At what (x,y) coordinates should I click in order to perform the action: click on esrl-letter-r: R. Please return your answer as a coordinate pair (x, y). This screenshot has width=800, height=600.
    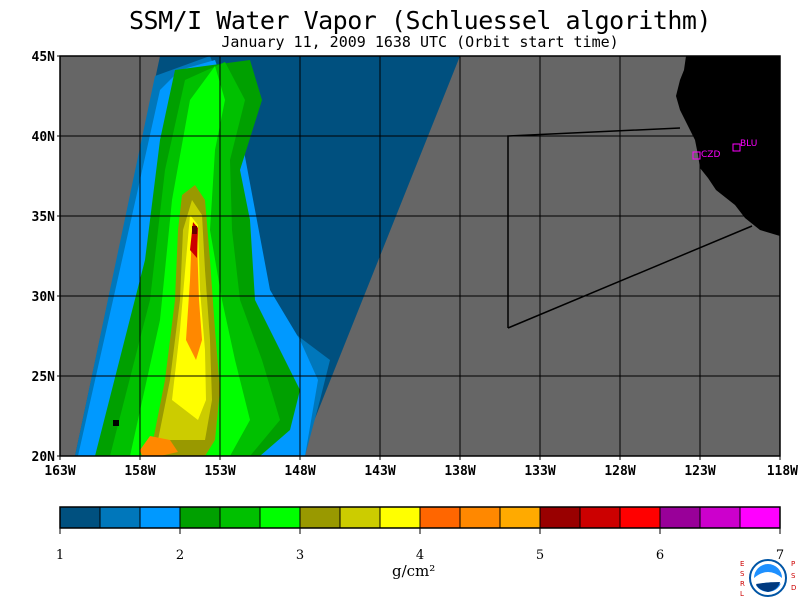
    Looking at the image, I should click on (742, 584).